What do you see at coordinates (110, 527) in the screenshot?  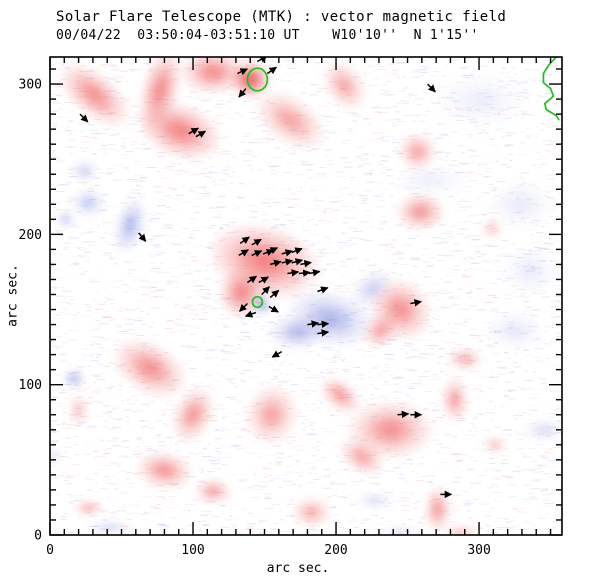 I see `magnetic-blob-core` at bounding box center [110, 527].